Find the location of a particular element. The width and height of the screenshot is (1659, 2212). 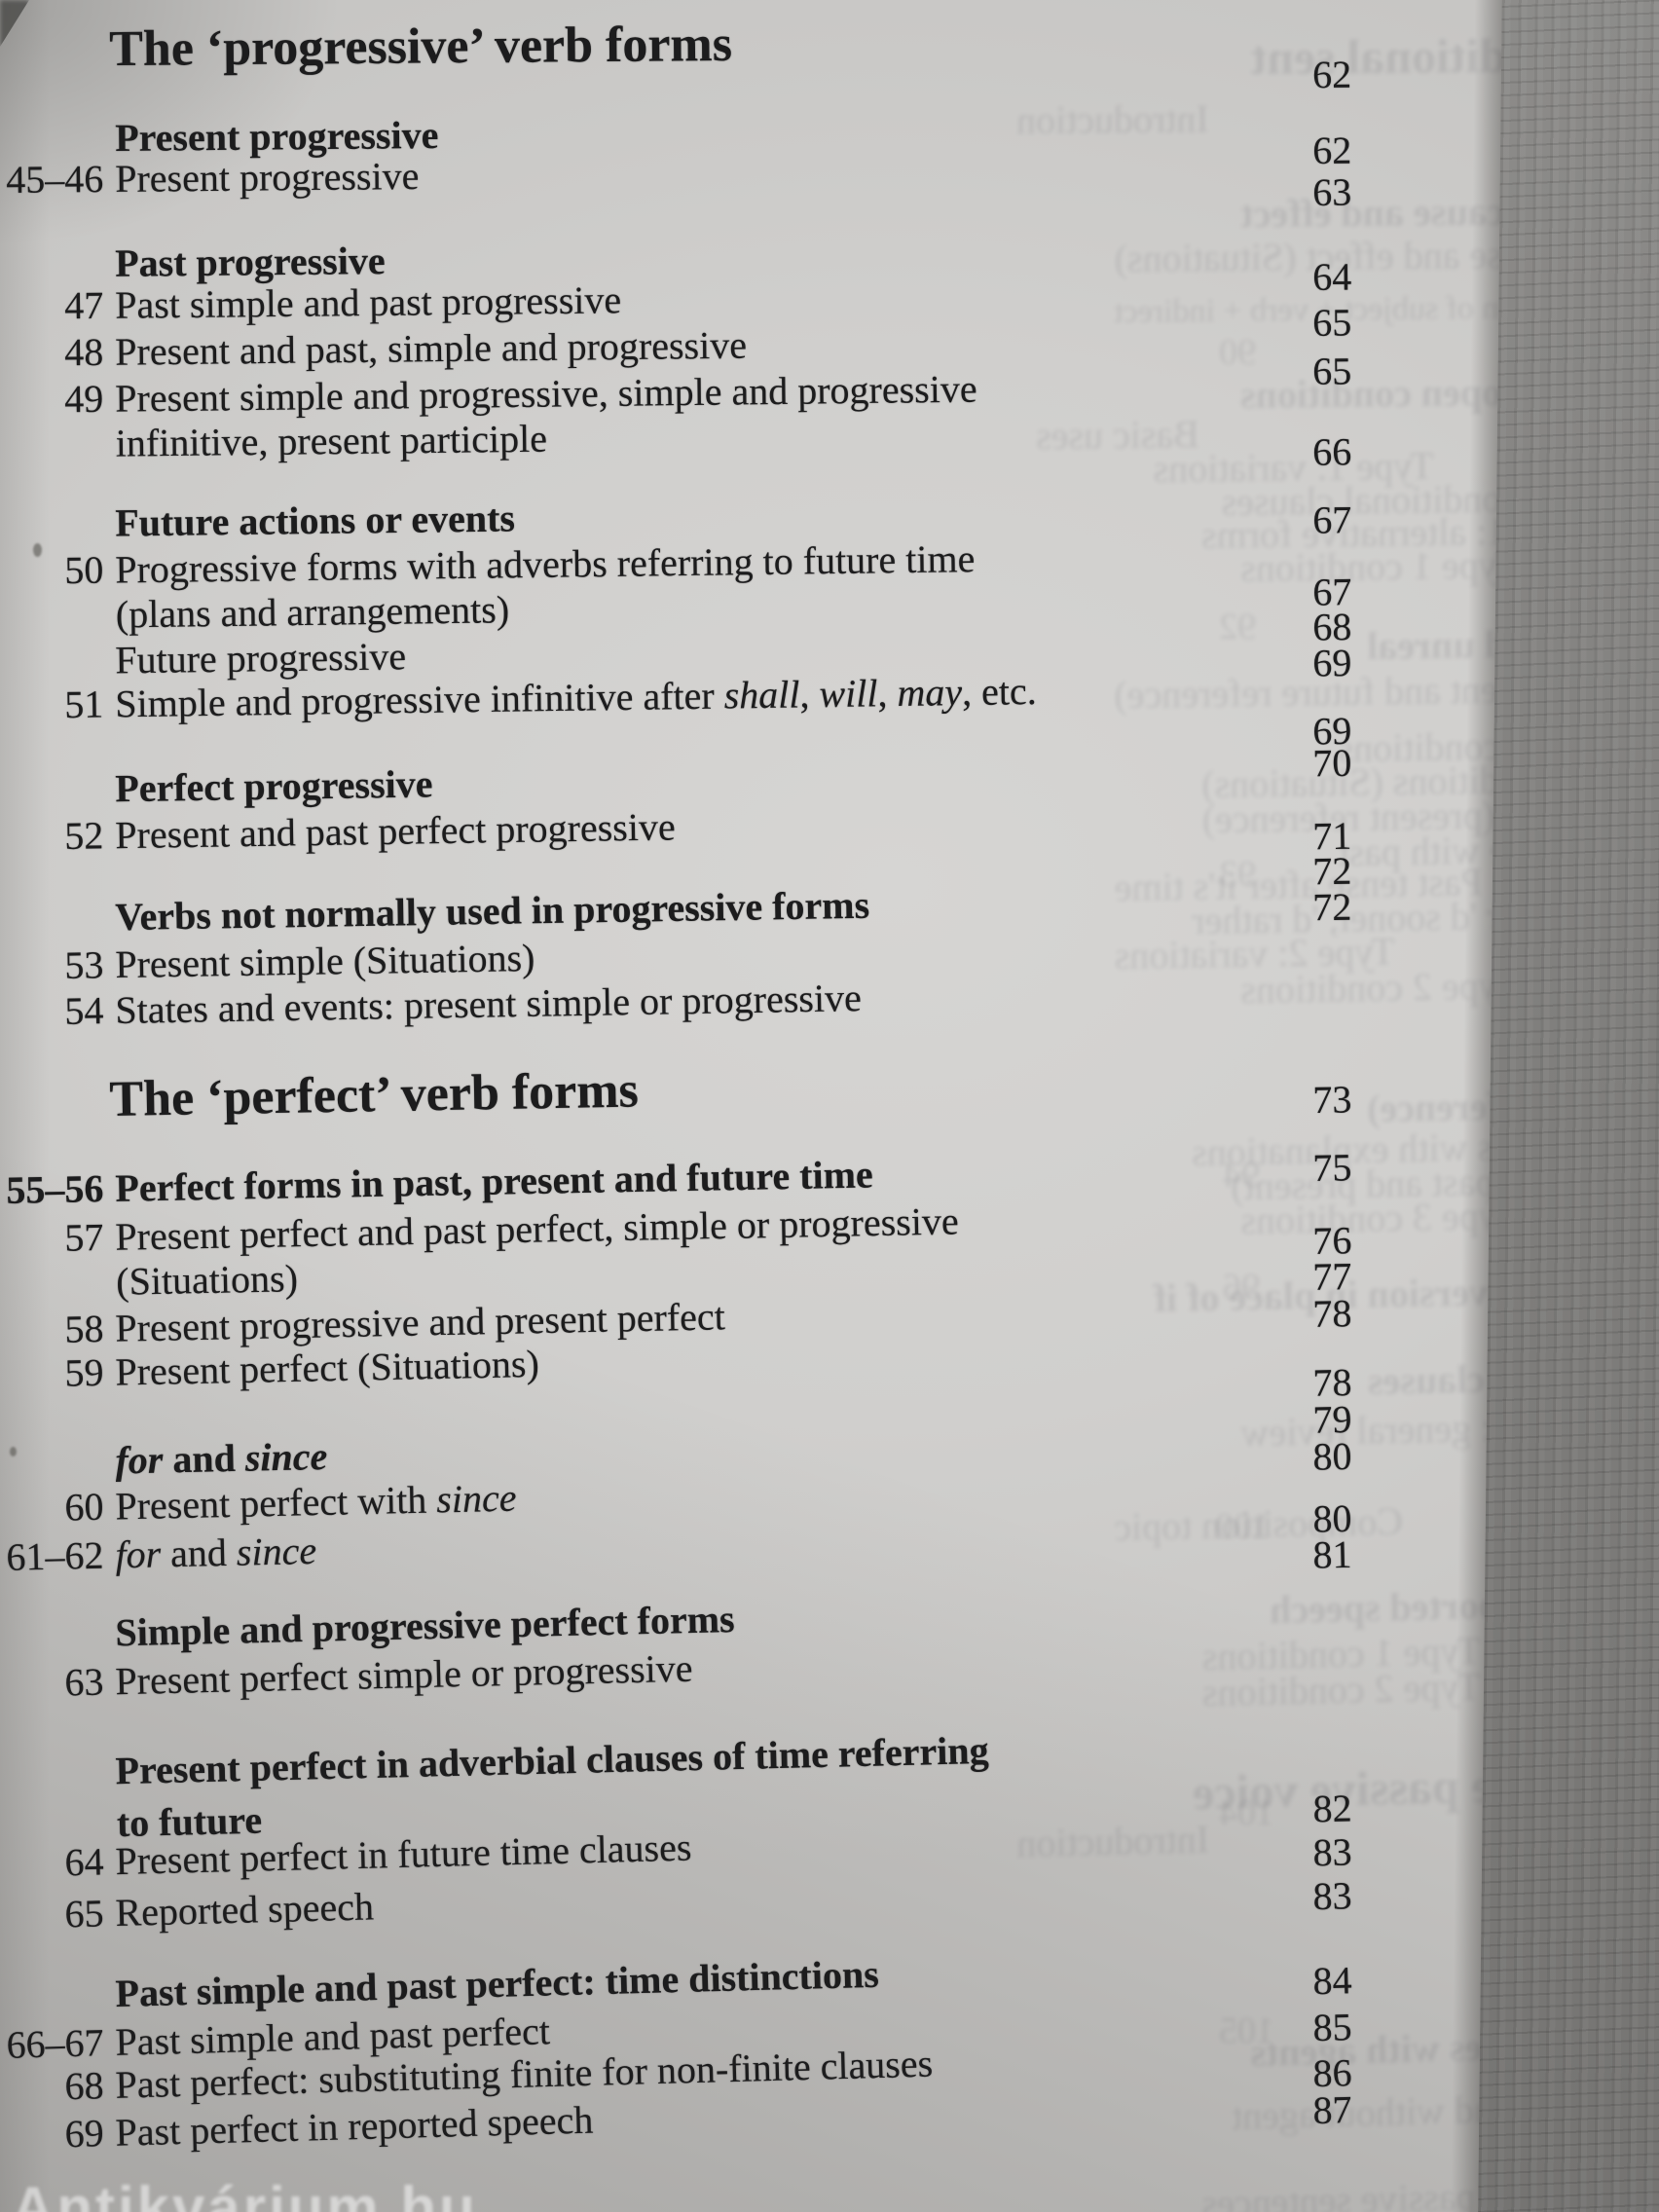

exercise-number: 48 is located at coordinates (83, 352).